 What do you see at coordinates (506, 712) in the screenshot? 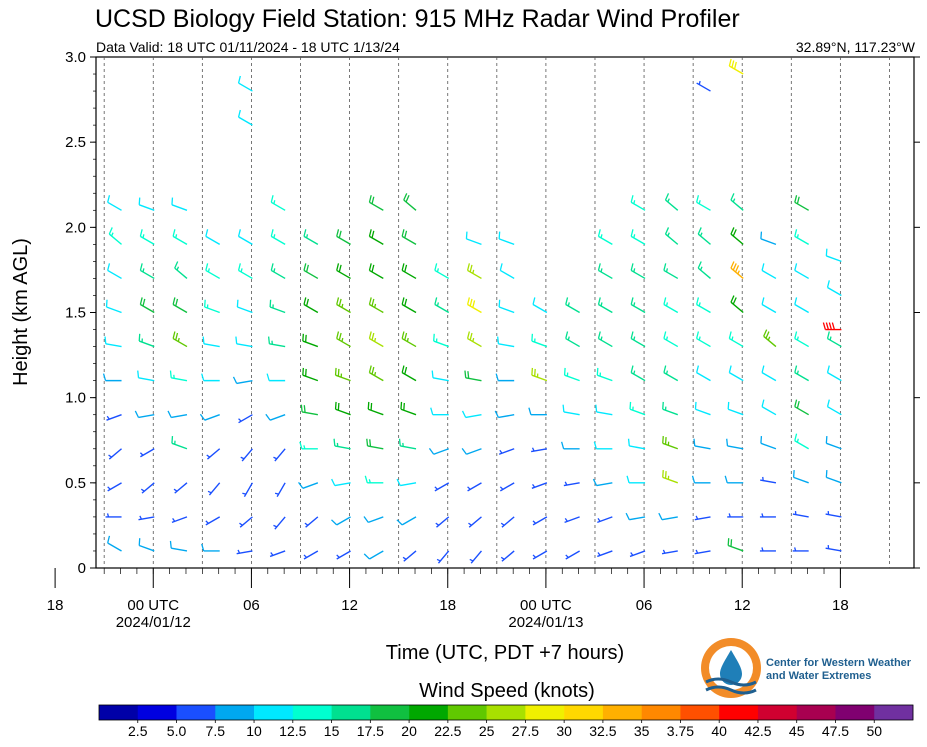
I see `colorbar-frame` at bounding box center [506, 712].